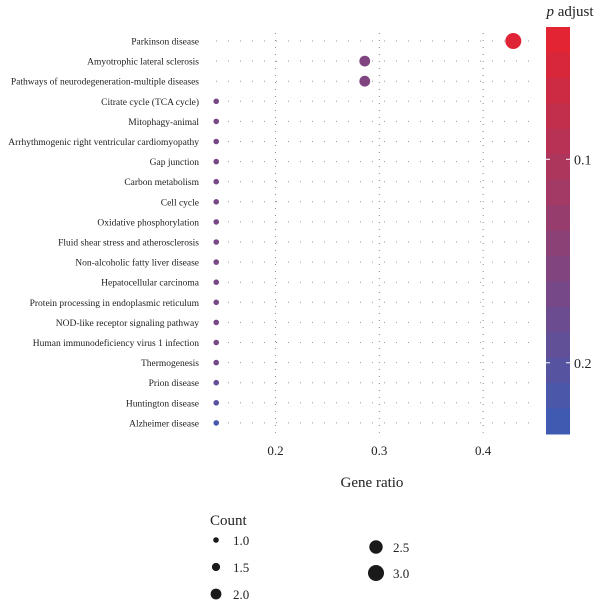 The width and height of the screenshot is (600, 605). Describe the element at coordinates (583, 160) in the screenshot. I see `color-bar-tick-label: 0.1` at that location.